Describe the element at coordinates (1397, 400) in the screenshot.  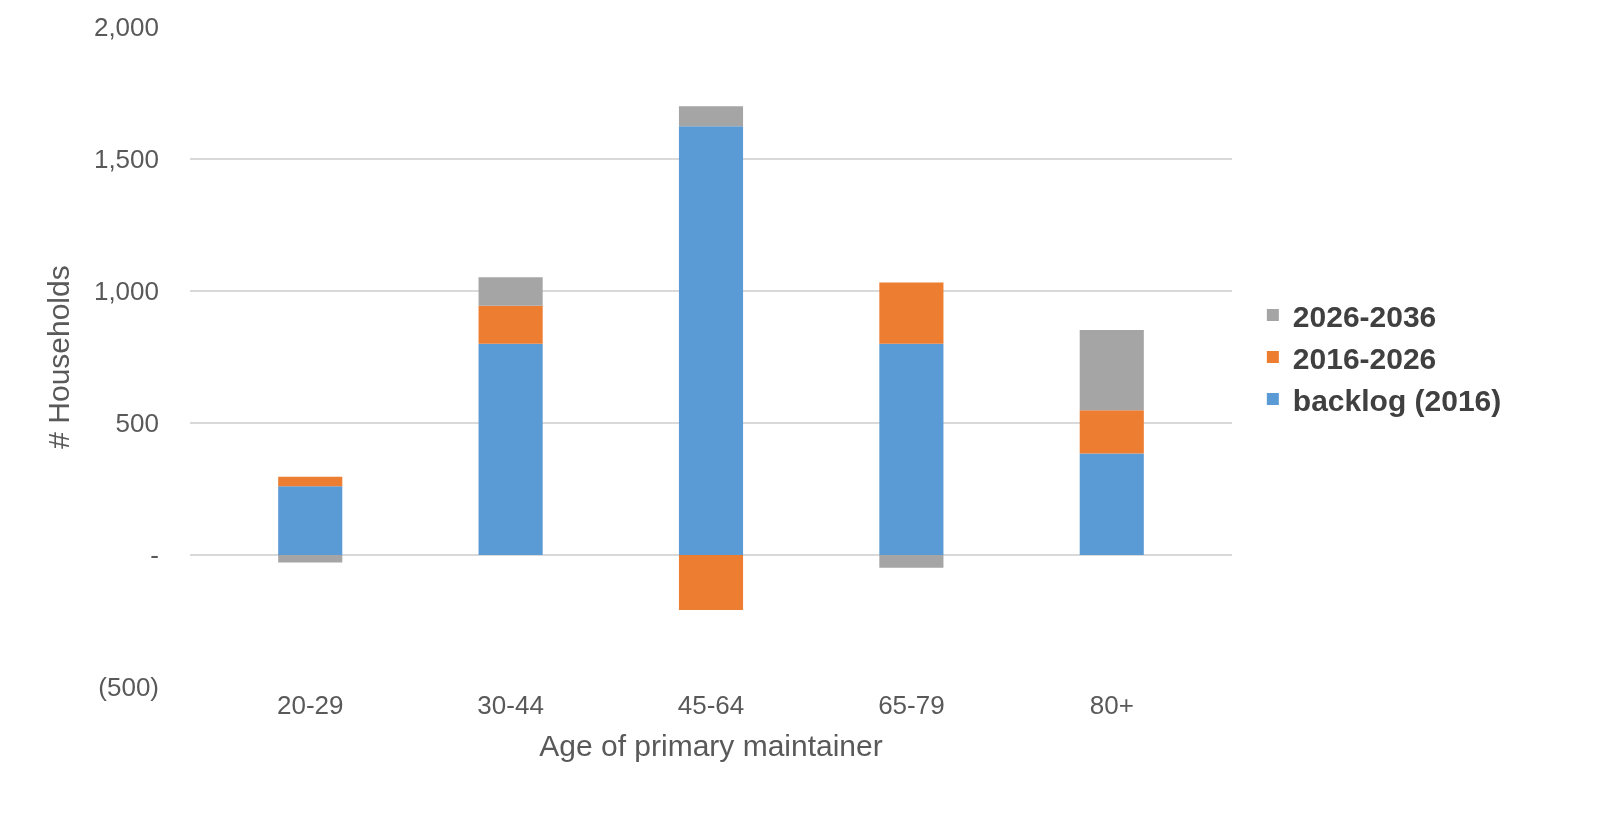
I see `legend-label: backlog (2016)` at that location.